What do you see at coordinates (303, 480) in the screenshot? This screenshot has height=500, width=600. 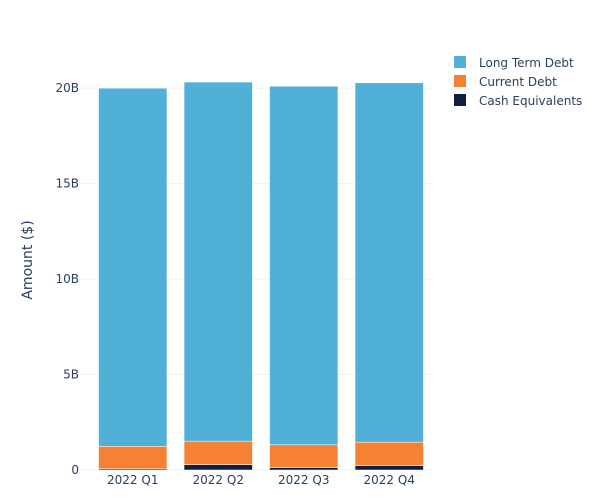 I see `x-tick-label: 2022 Q3` at bounding box center [303, 480].